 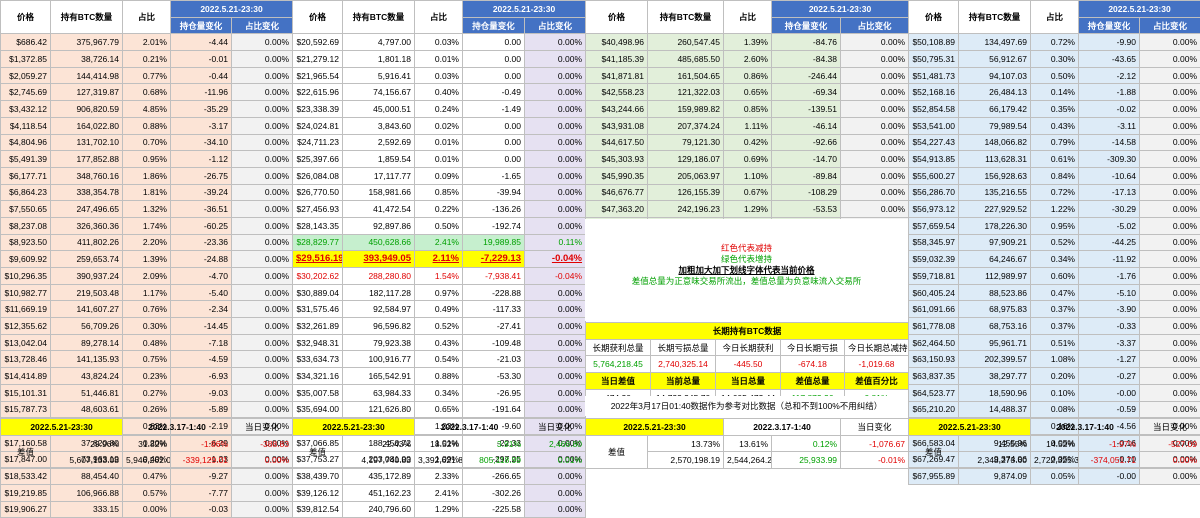 I want to click on cell-holding-change: -302.26, so click(x=494, y=492).